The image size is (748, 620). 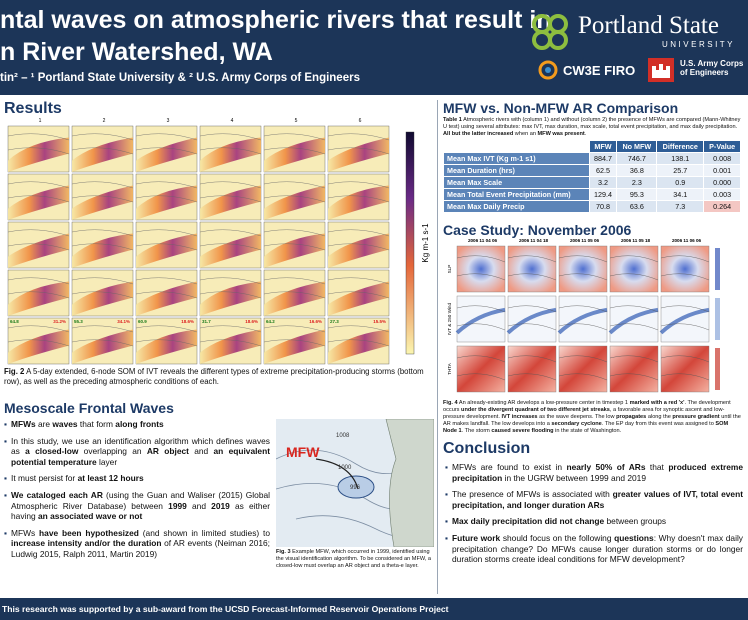 What do you see at coordinates (168, 121) in the screenshot?
I see `column-label: 3` at bounding box center [168, 121].